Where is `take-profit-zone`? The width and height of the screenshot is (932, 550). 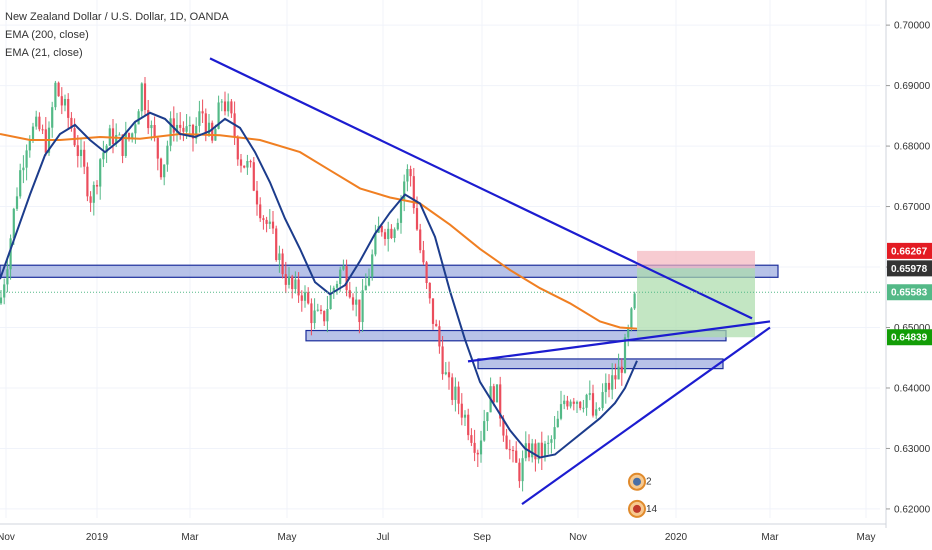 take-profit-zone is located at coordinates (696, 303).